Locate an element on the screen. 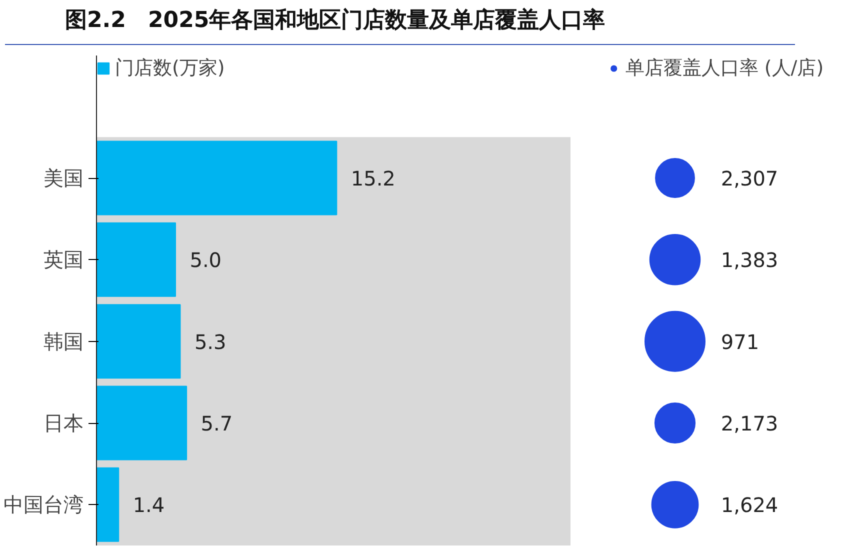  legend-label: 单店覆盖人口率 (人/店) is located at coordinates (724, 68).